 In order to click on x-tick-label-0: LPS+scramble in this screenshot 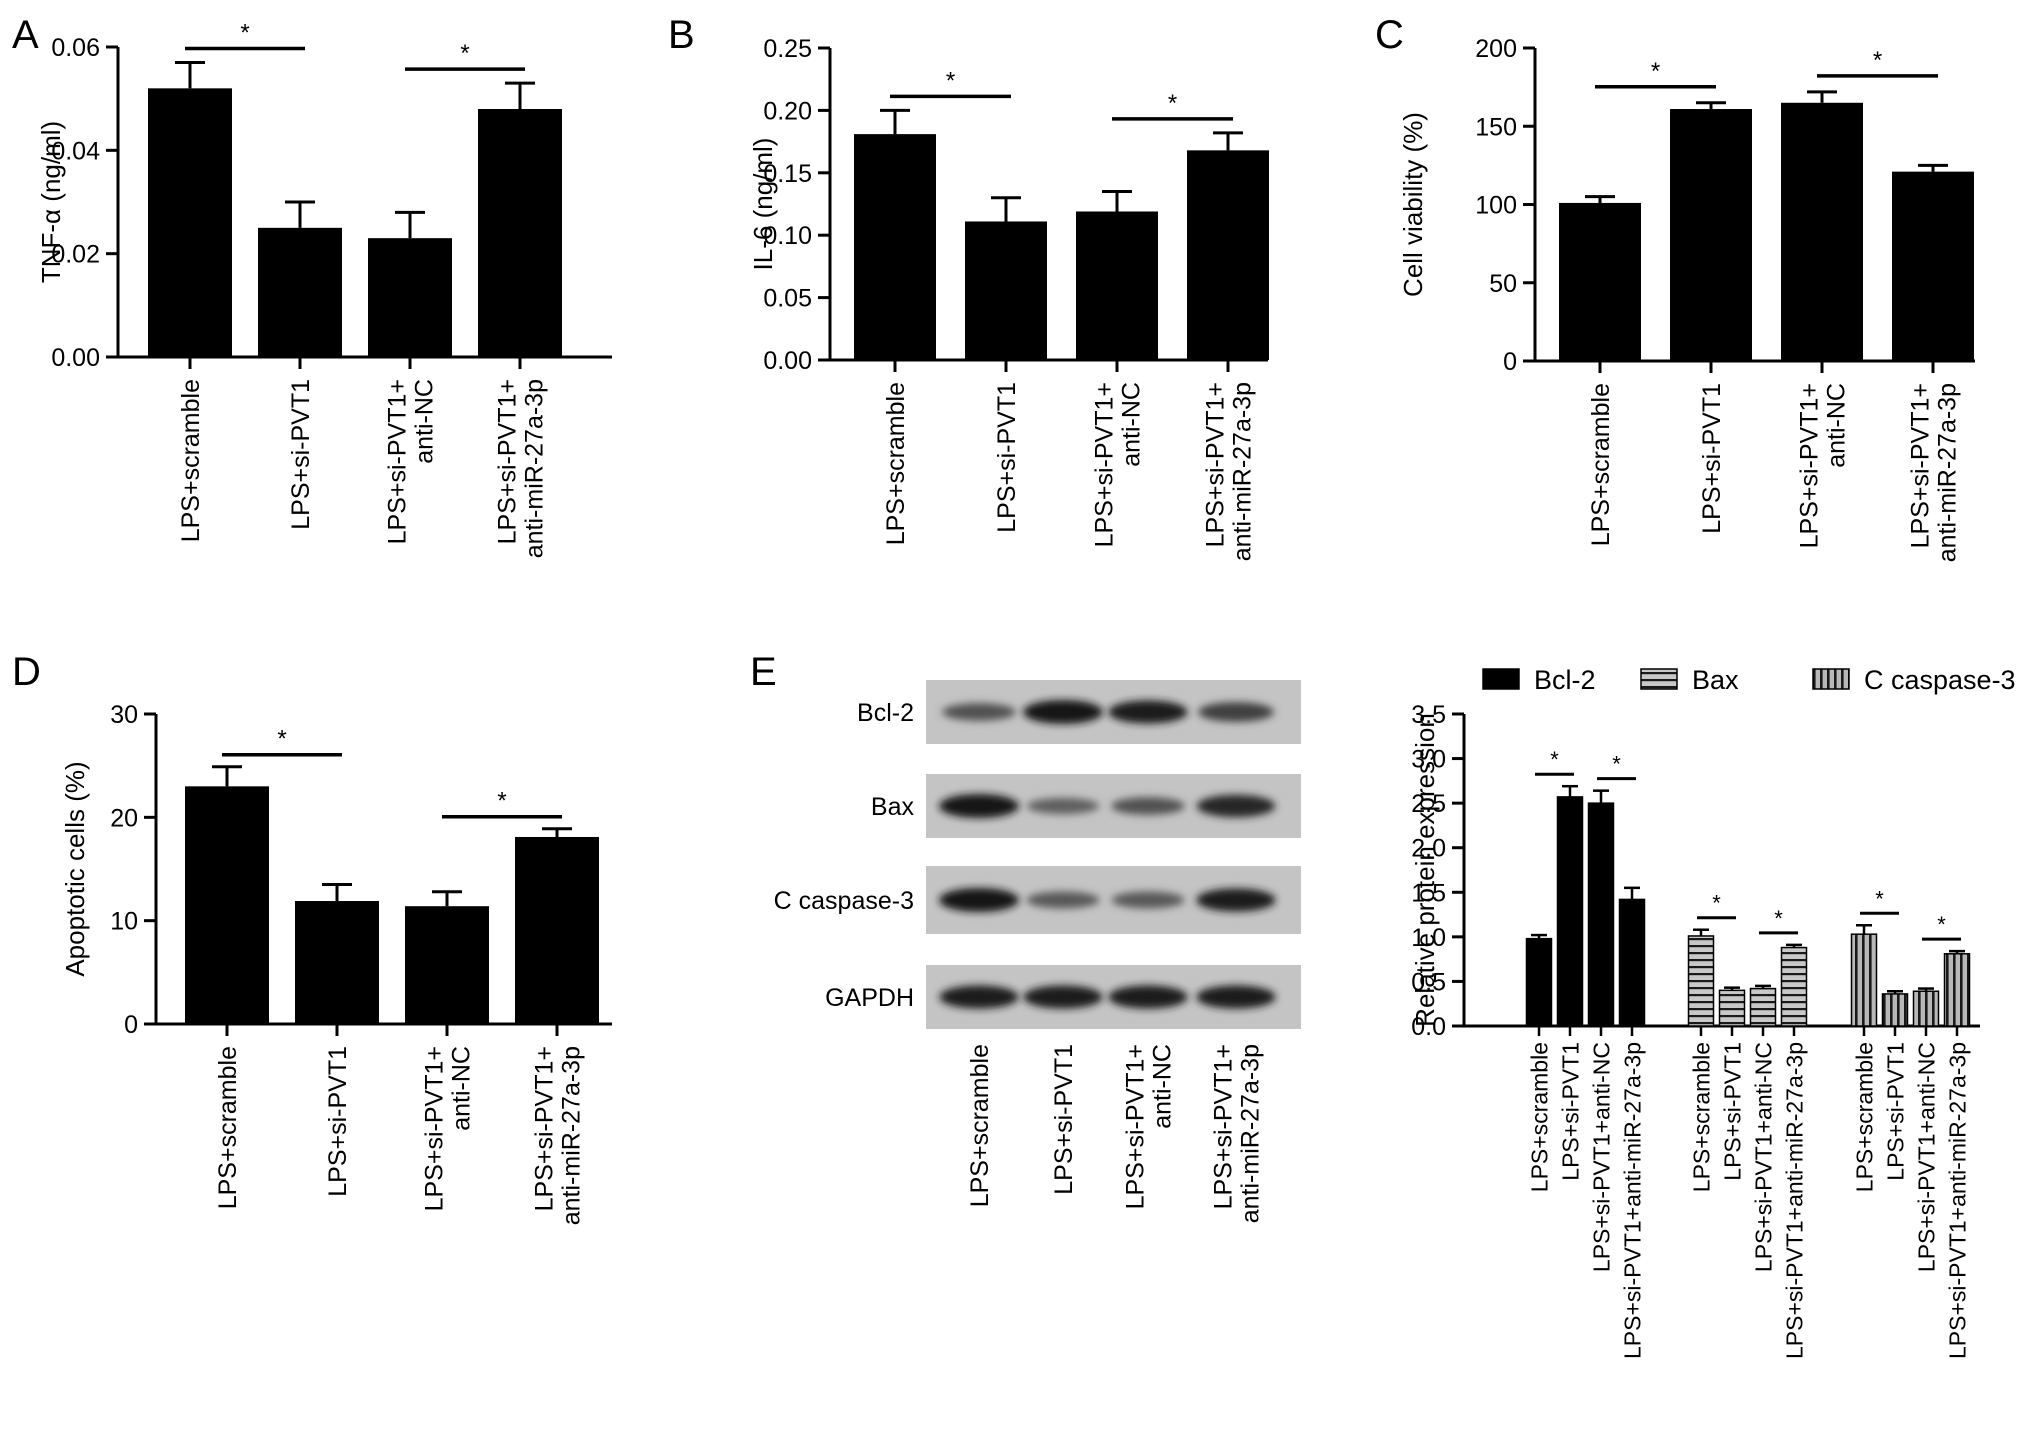, I will do `click(228, 1127)`.